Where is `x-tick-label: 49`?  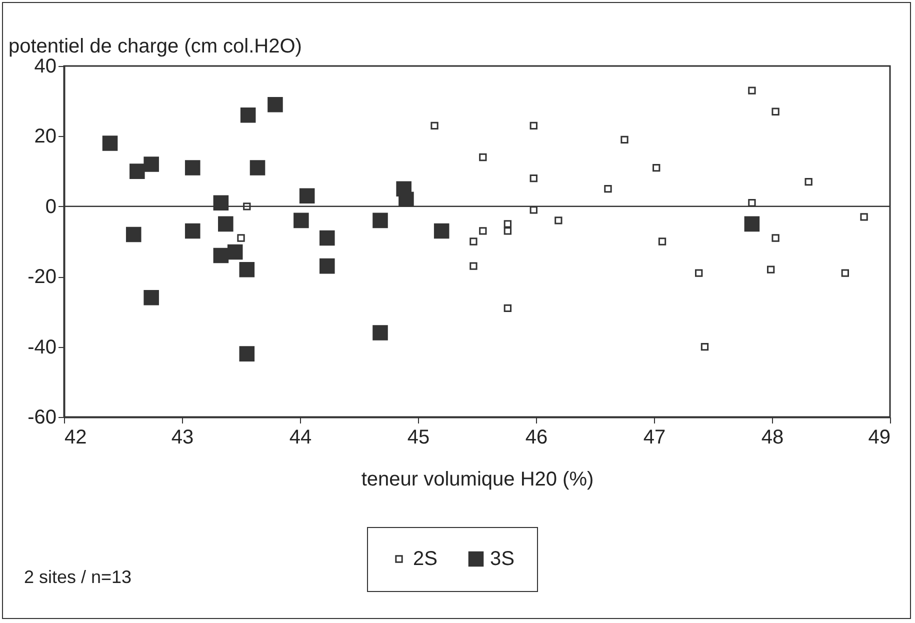
x-tick-label: 49 is located at coordinates (879, 437).